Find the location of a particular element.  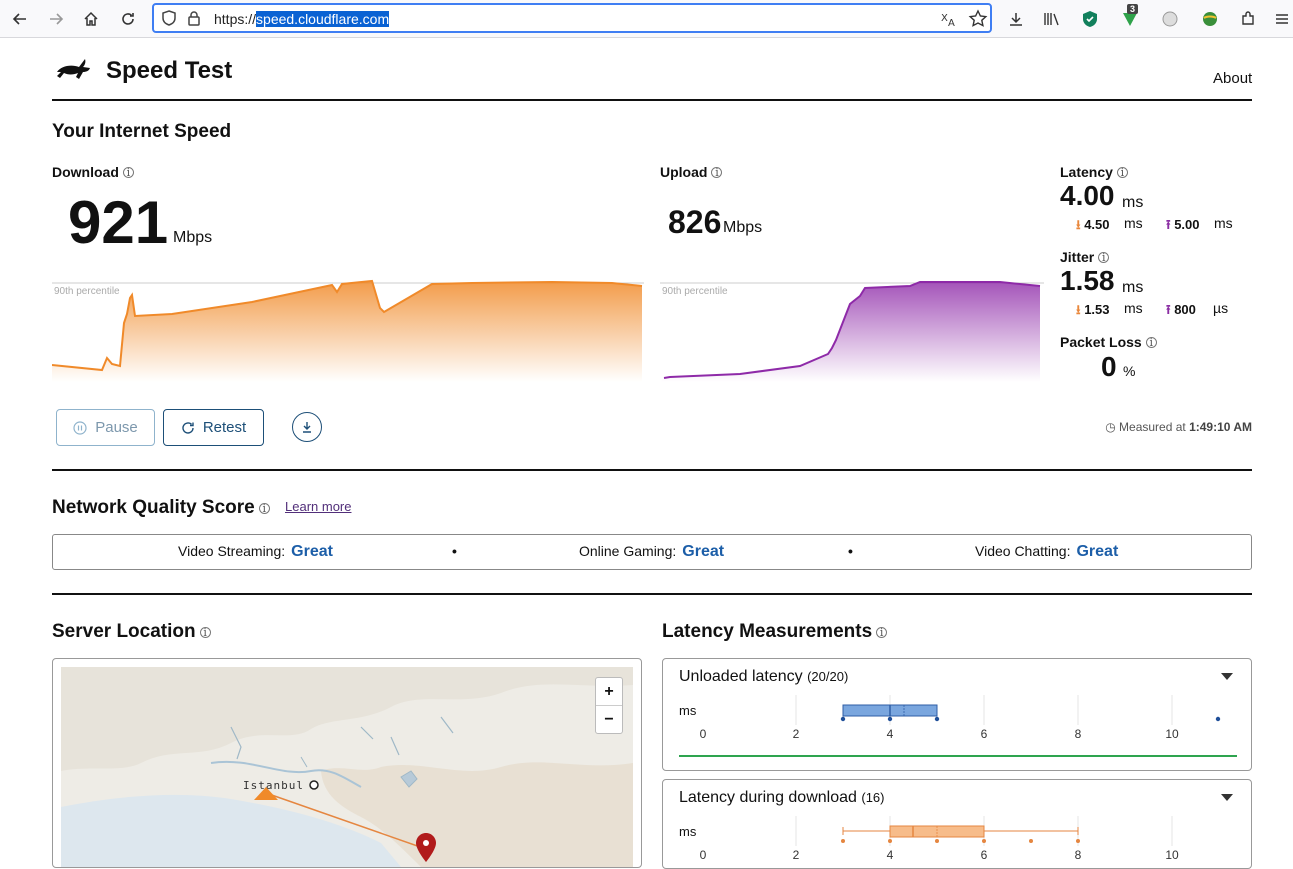

packet-loss-unit: % is located at coordinates (1129, 371).